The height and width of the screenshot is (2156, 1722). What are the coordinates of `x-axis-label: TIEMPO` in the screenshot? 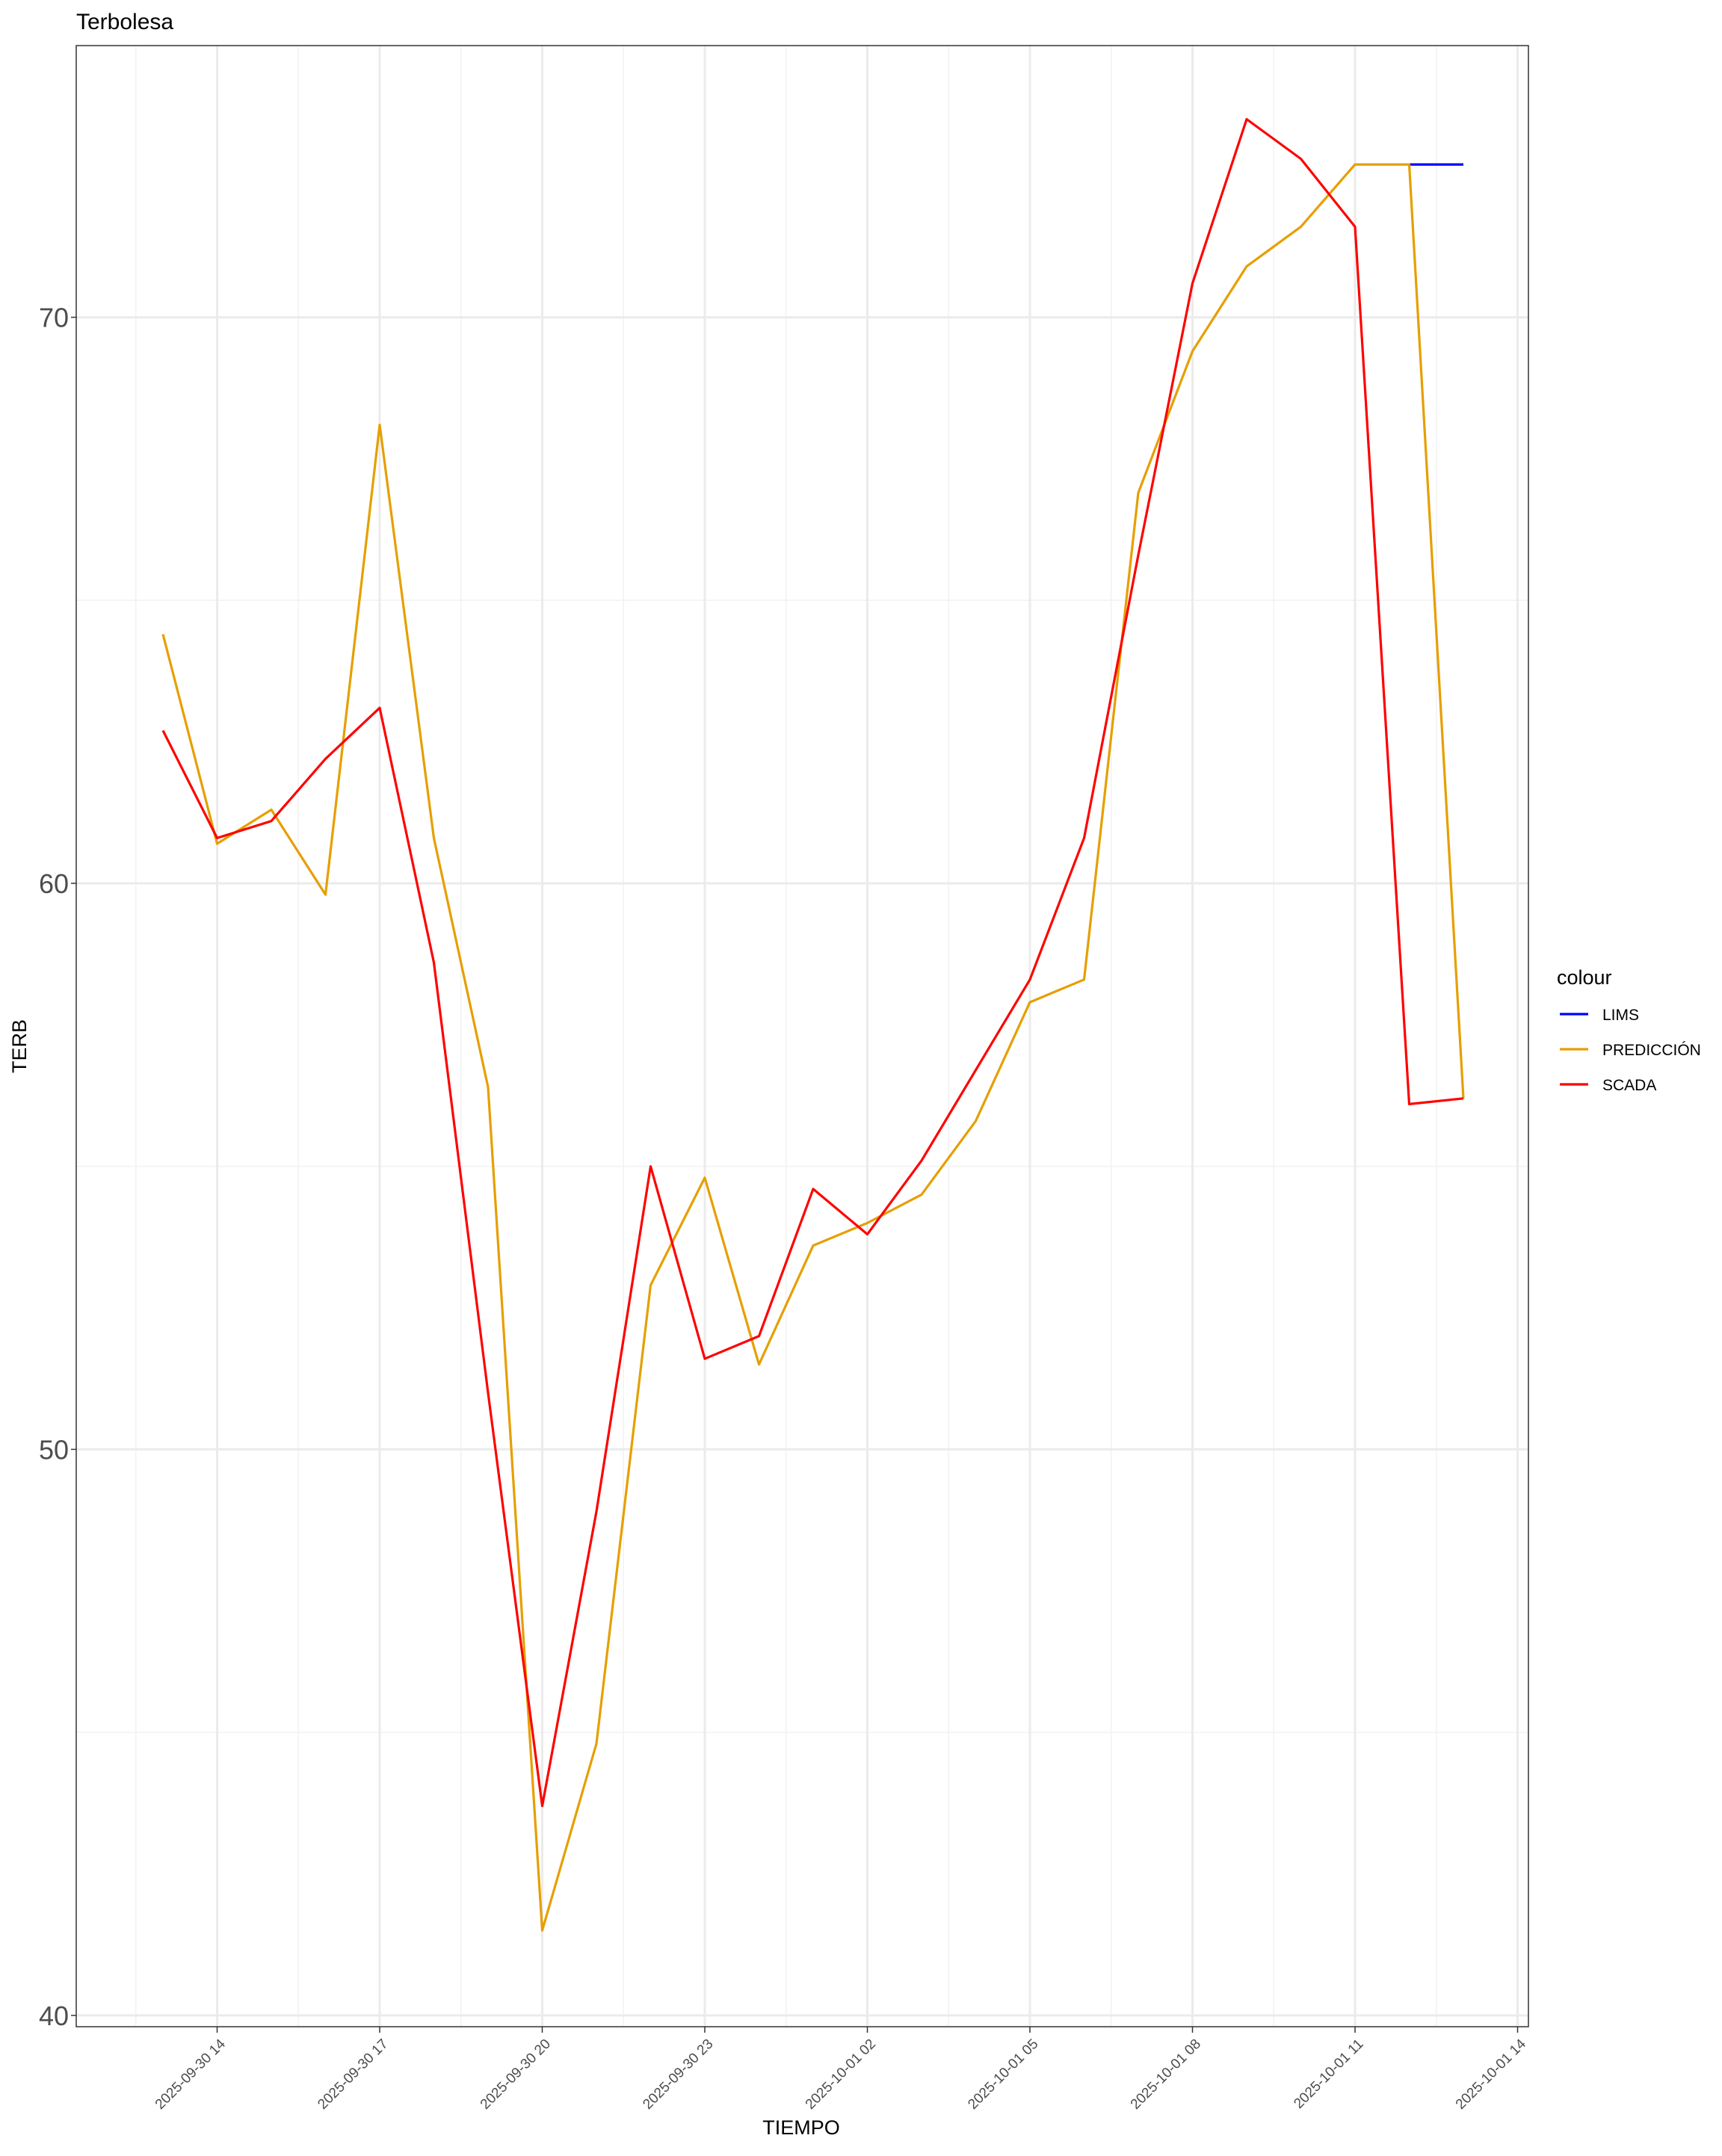 It's located at (801, 2127).